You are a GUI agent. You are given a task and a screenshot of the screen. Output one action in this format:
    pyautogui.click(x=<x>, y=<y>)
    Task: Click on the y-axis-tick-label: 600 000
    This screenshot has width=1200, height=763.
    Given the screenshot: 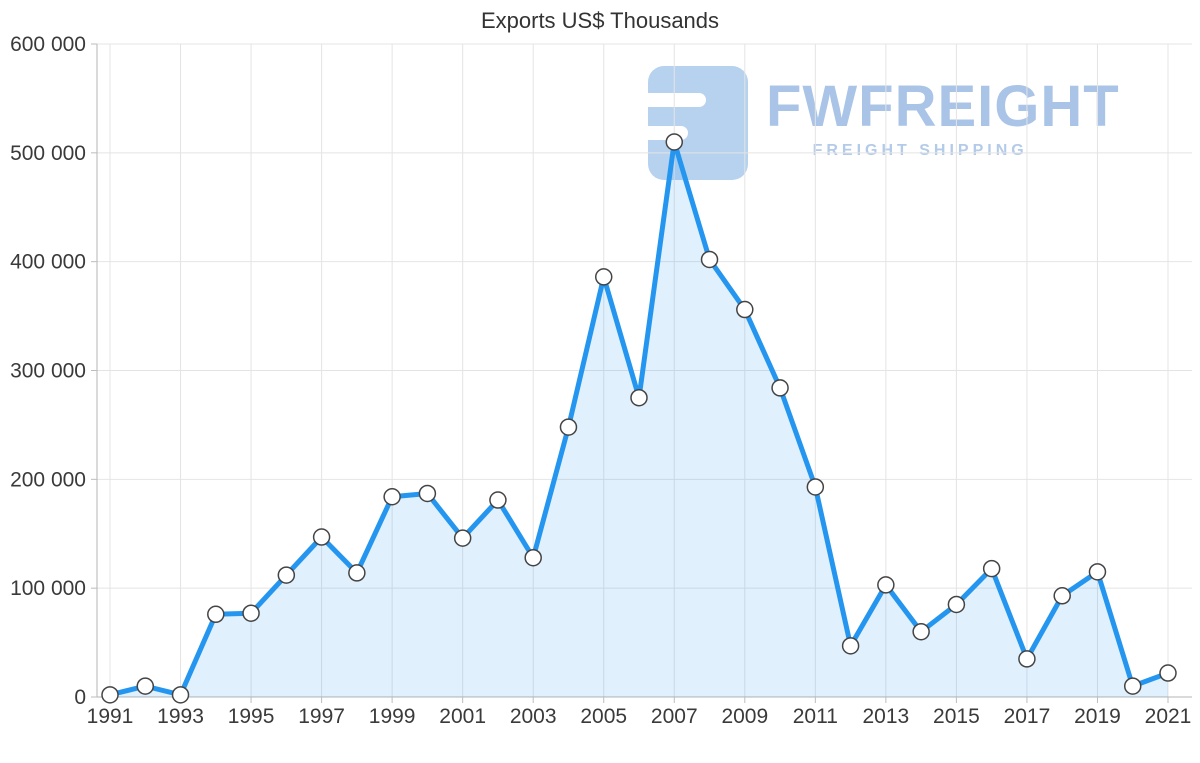 What is the action you would take?
    pyautogui.click(x=48, y=44)
    